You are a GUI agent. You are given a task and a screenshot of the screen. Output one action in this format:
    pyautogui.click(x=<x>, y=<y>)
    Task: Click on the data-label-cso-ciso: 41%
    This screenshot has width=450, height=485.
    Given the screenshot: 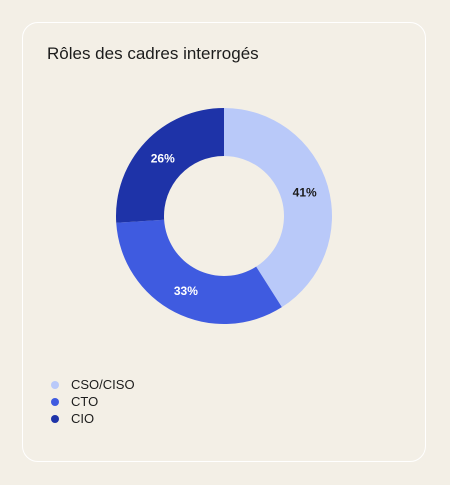 What is the action you would take?
    pyautogui.click(x=305, y=193)
    